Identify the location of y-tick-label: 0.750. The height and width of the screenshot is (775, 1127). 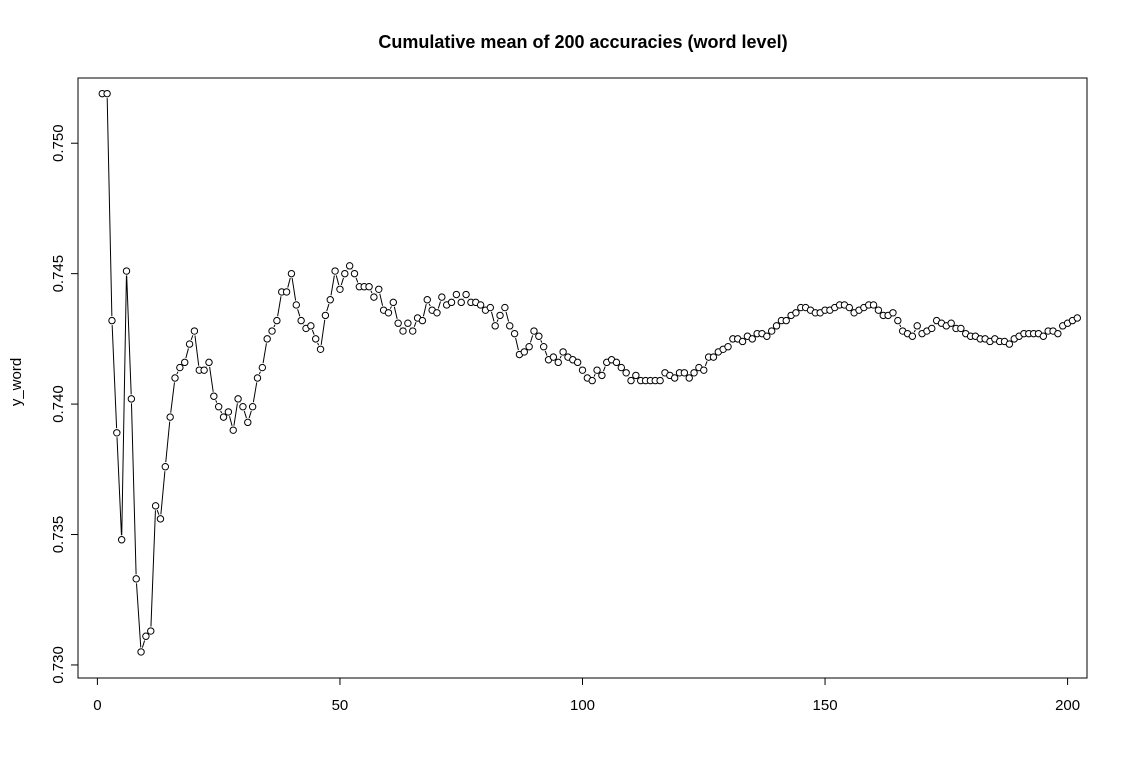
(58, 143).